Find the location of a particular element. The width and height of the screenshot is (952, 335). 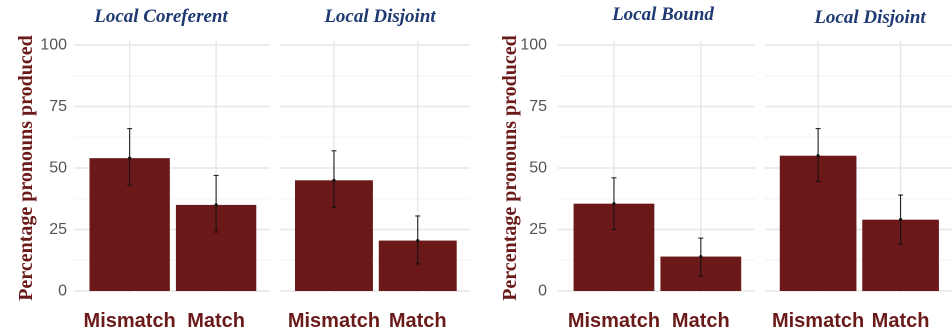

panel-title: Local Coreferent is located at coordinates (160, 16).